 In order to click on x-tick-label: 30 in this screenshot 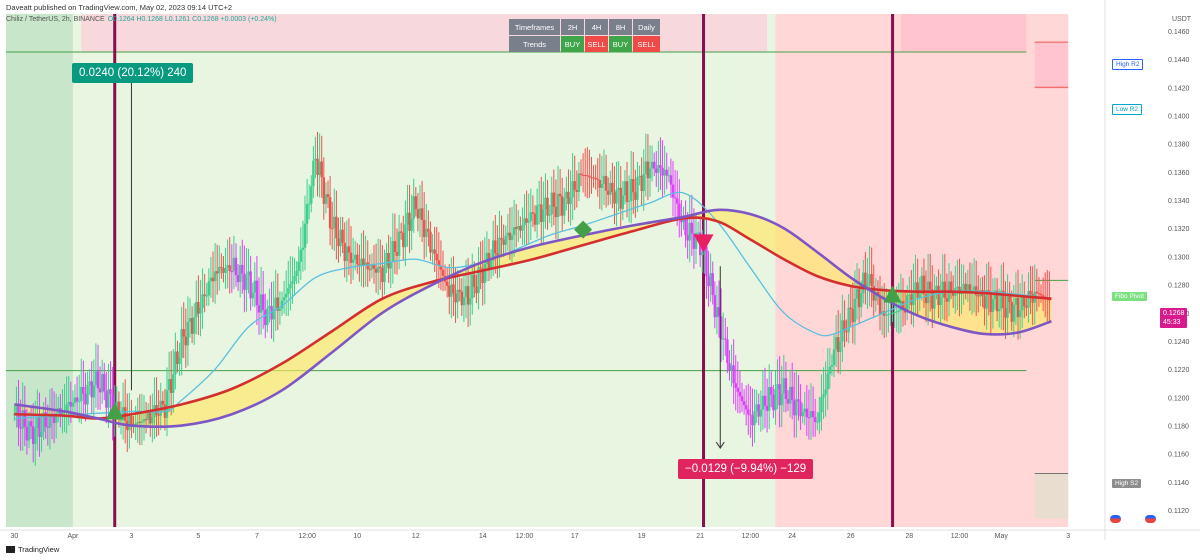, I will do `click(14, 536)`.